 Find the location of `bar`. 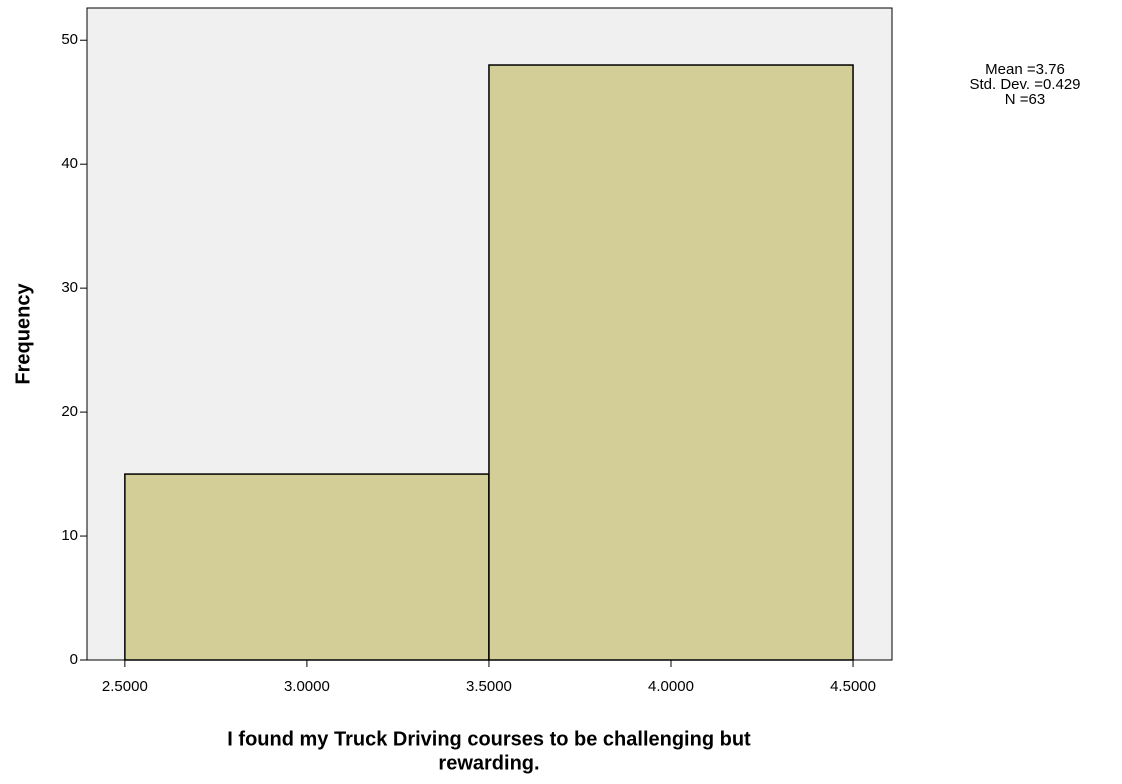

bar is located at coordinates (307, 567).